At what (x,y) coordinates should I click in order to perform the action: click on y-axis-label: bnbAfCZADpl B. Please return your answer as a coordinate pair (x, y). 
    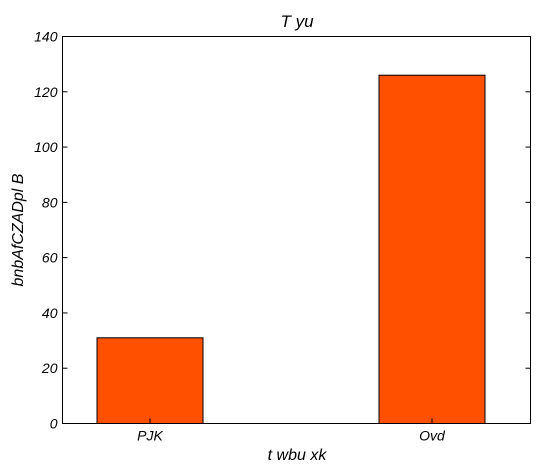
    Looking at the image, I should click on (18, 229).